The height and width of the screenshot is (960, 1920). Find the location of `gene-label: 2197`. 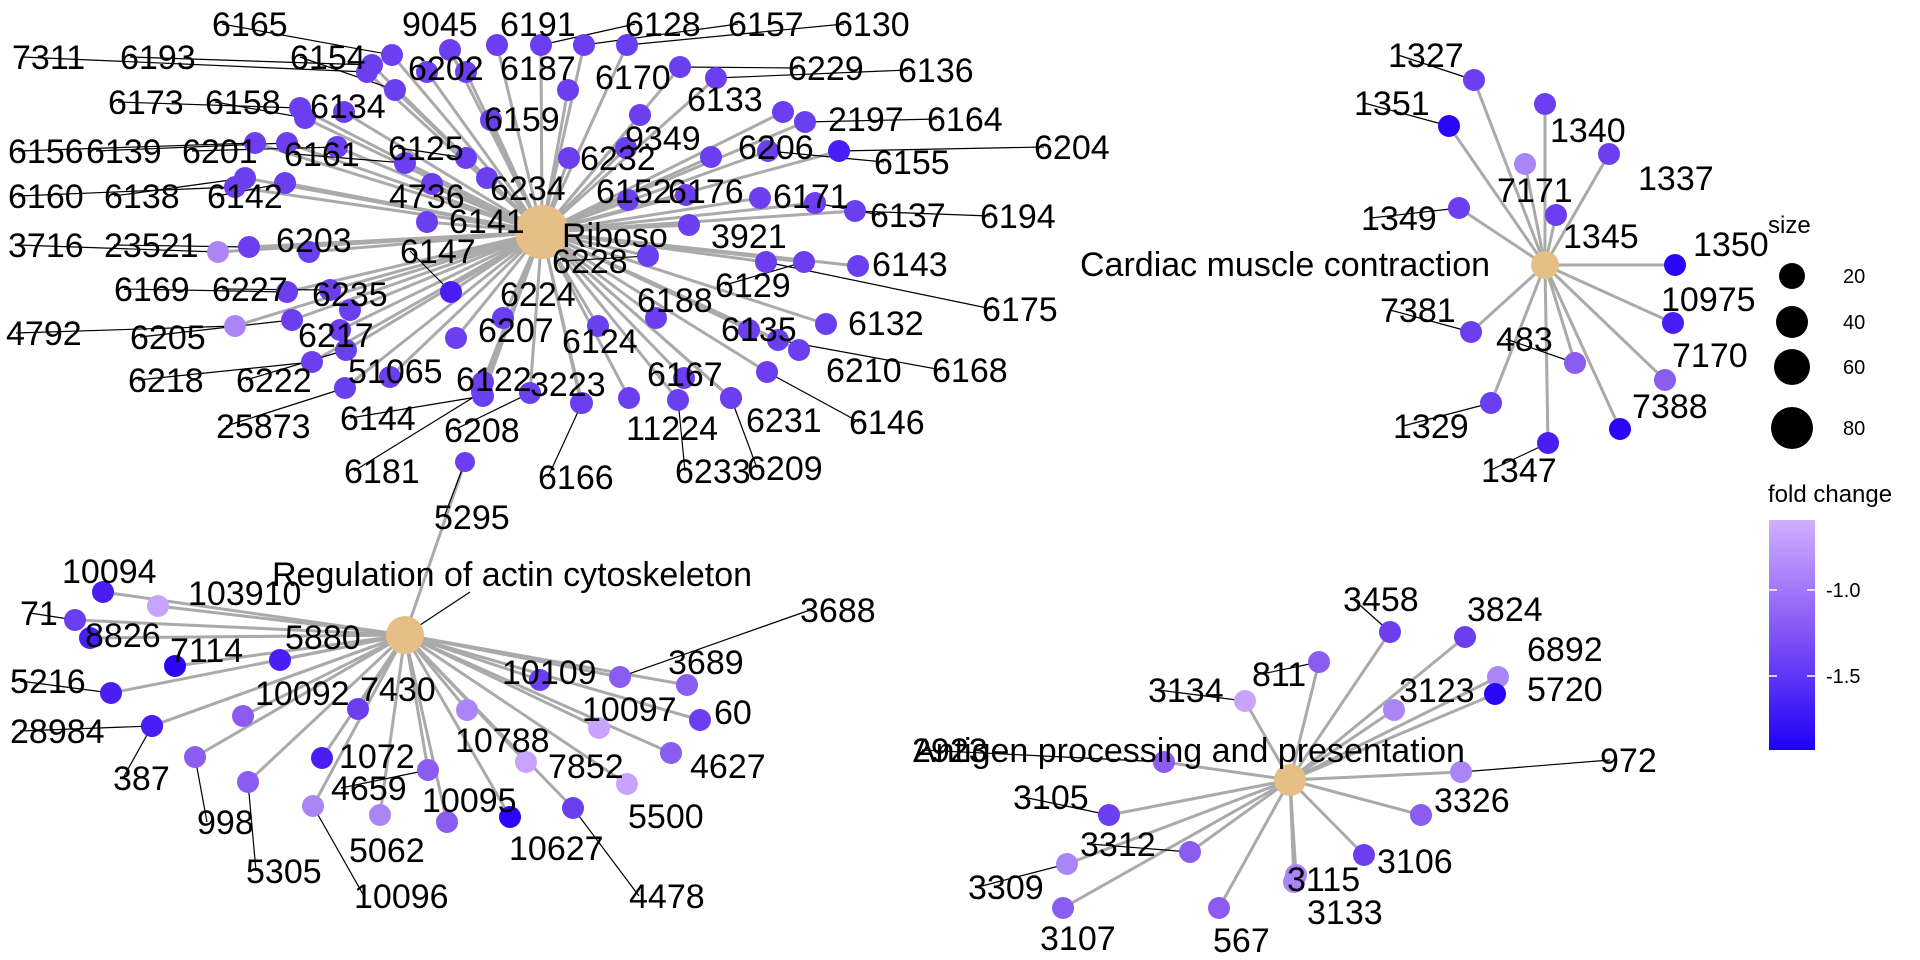

gene-label: 2197 is located at coordinates (866, 120).